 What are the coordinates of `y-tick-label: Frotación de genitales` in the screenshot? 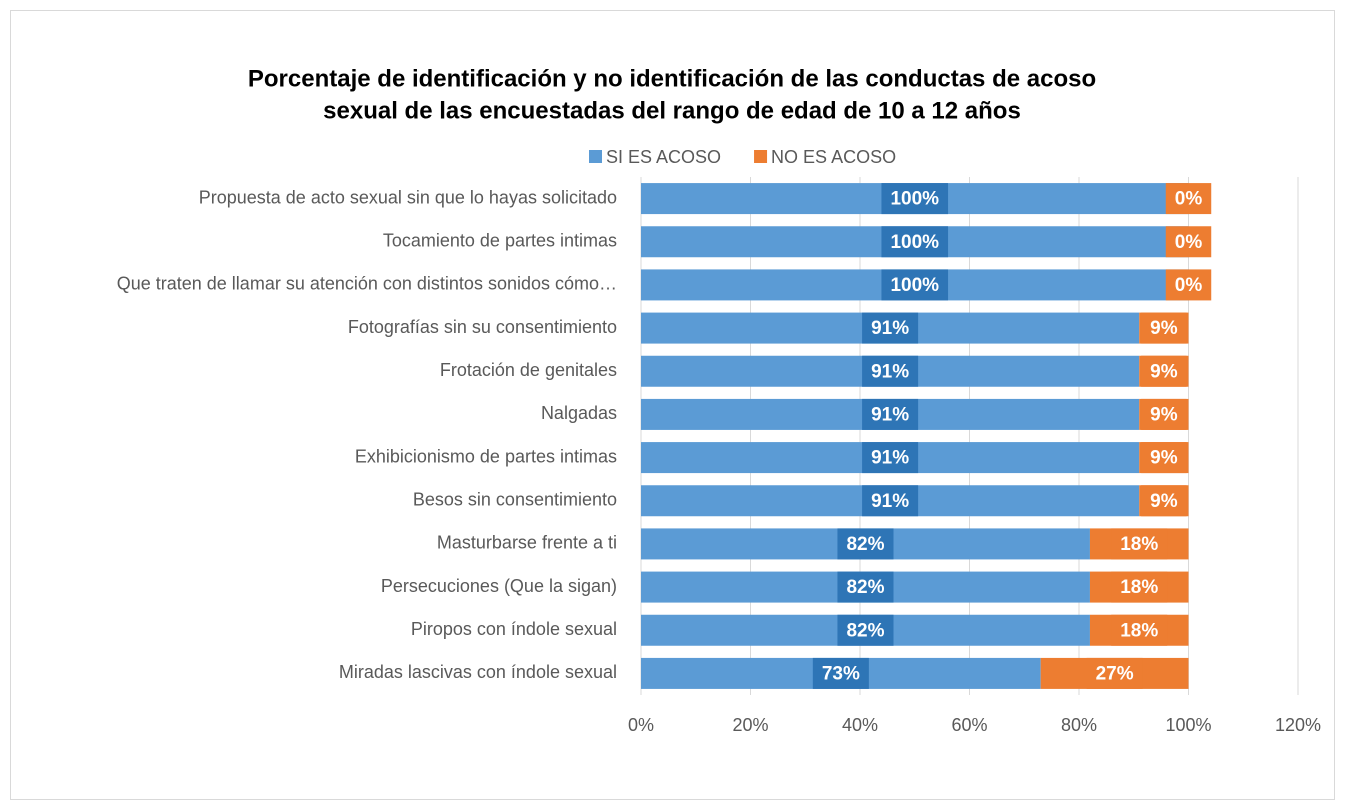 It's located at (528, 370).